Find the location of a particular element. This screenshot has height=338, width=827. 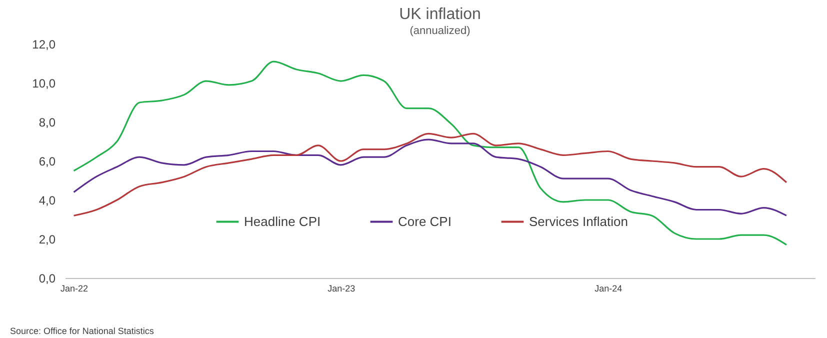

legend-label: Services Inflation is located at coordinates (578, 221).